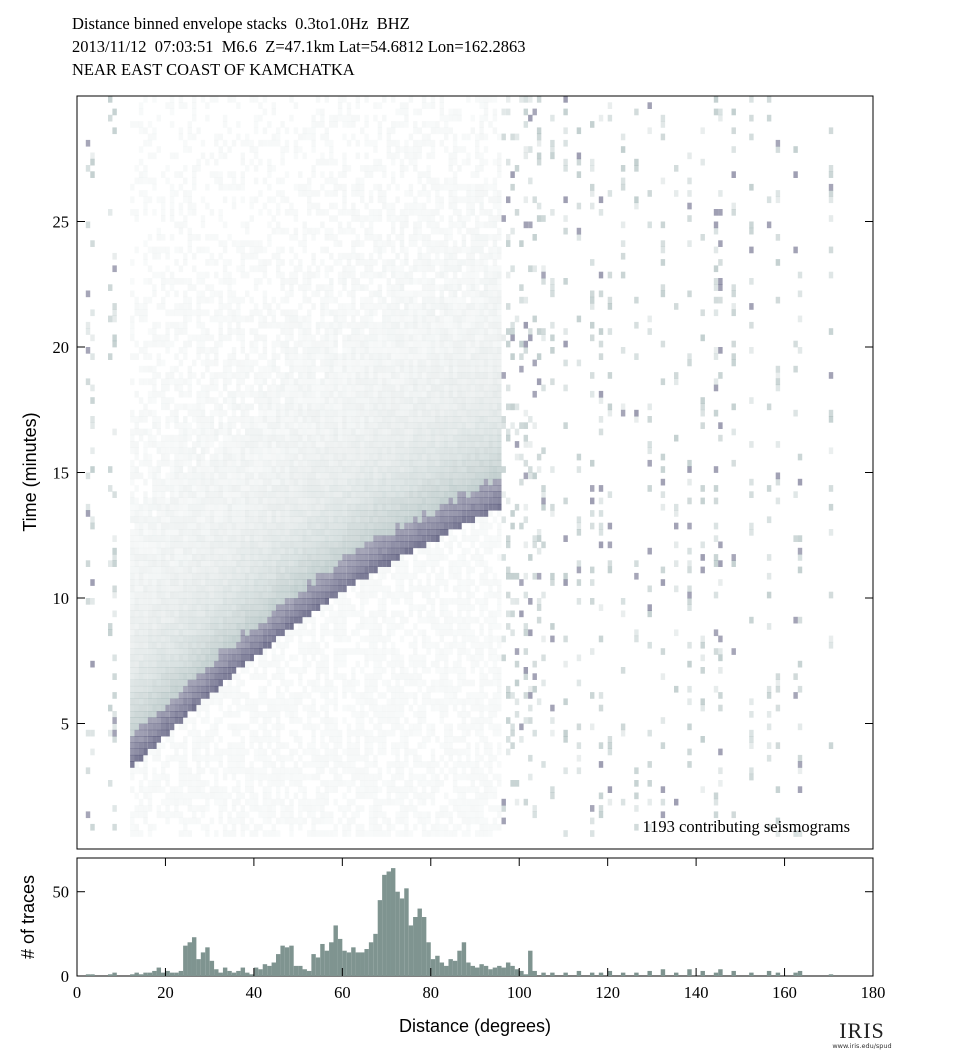 The width and height of the screenshot is (972, 1060). I want to click on heatmap-y-label: Time (minutes), so click(30, 471).